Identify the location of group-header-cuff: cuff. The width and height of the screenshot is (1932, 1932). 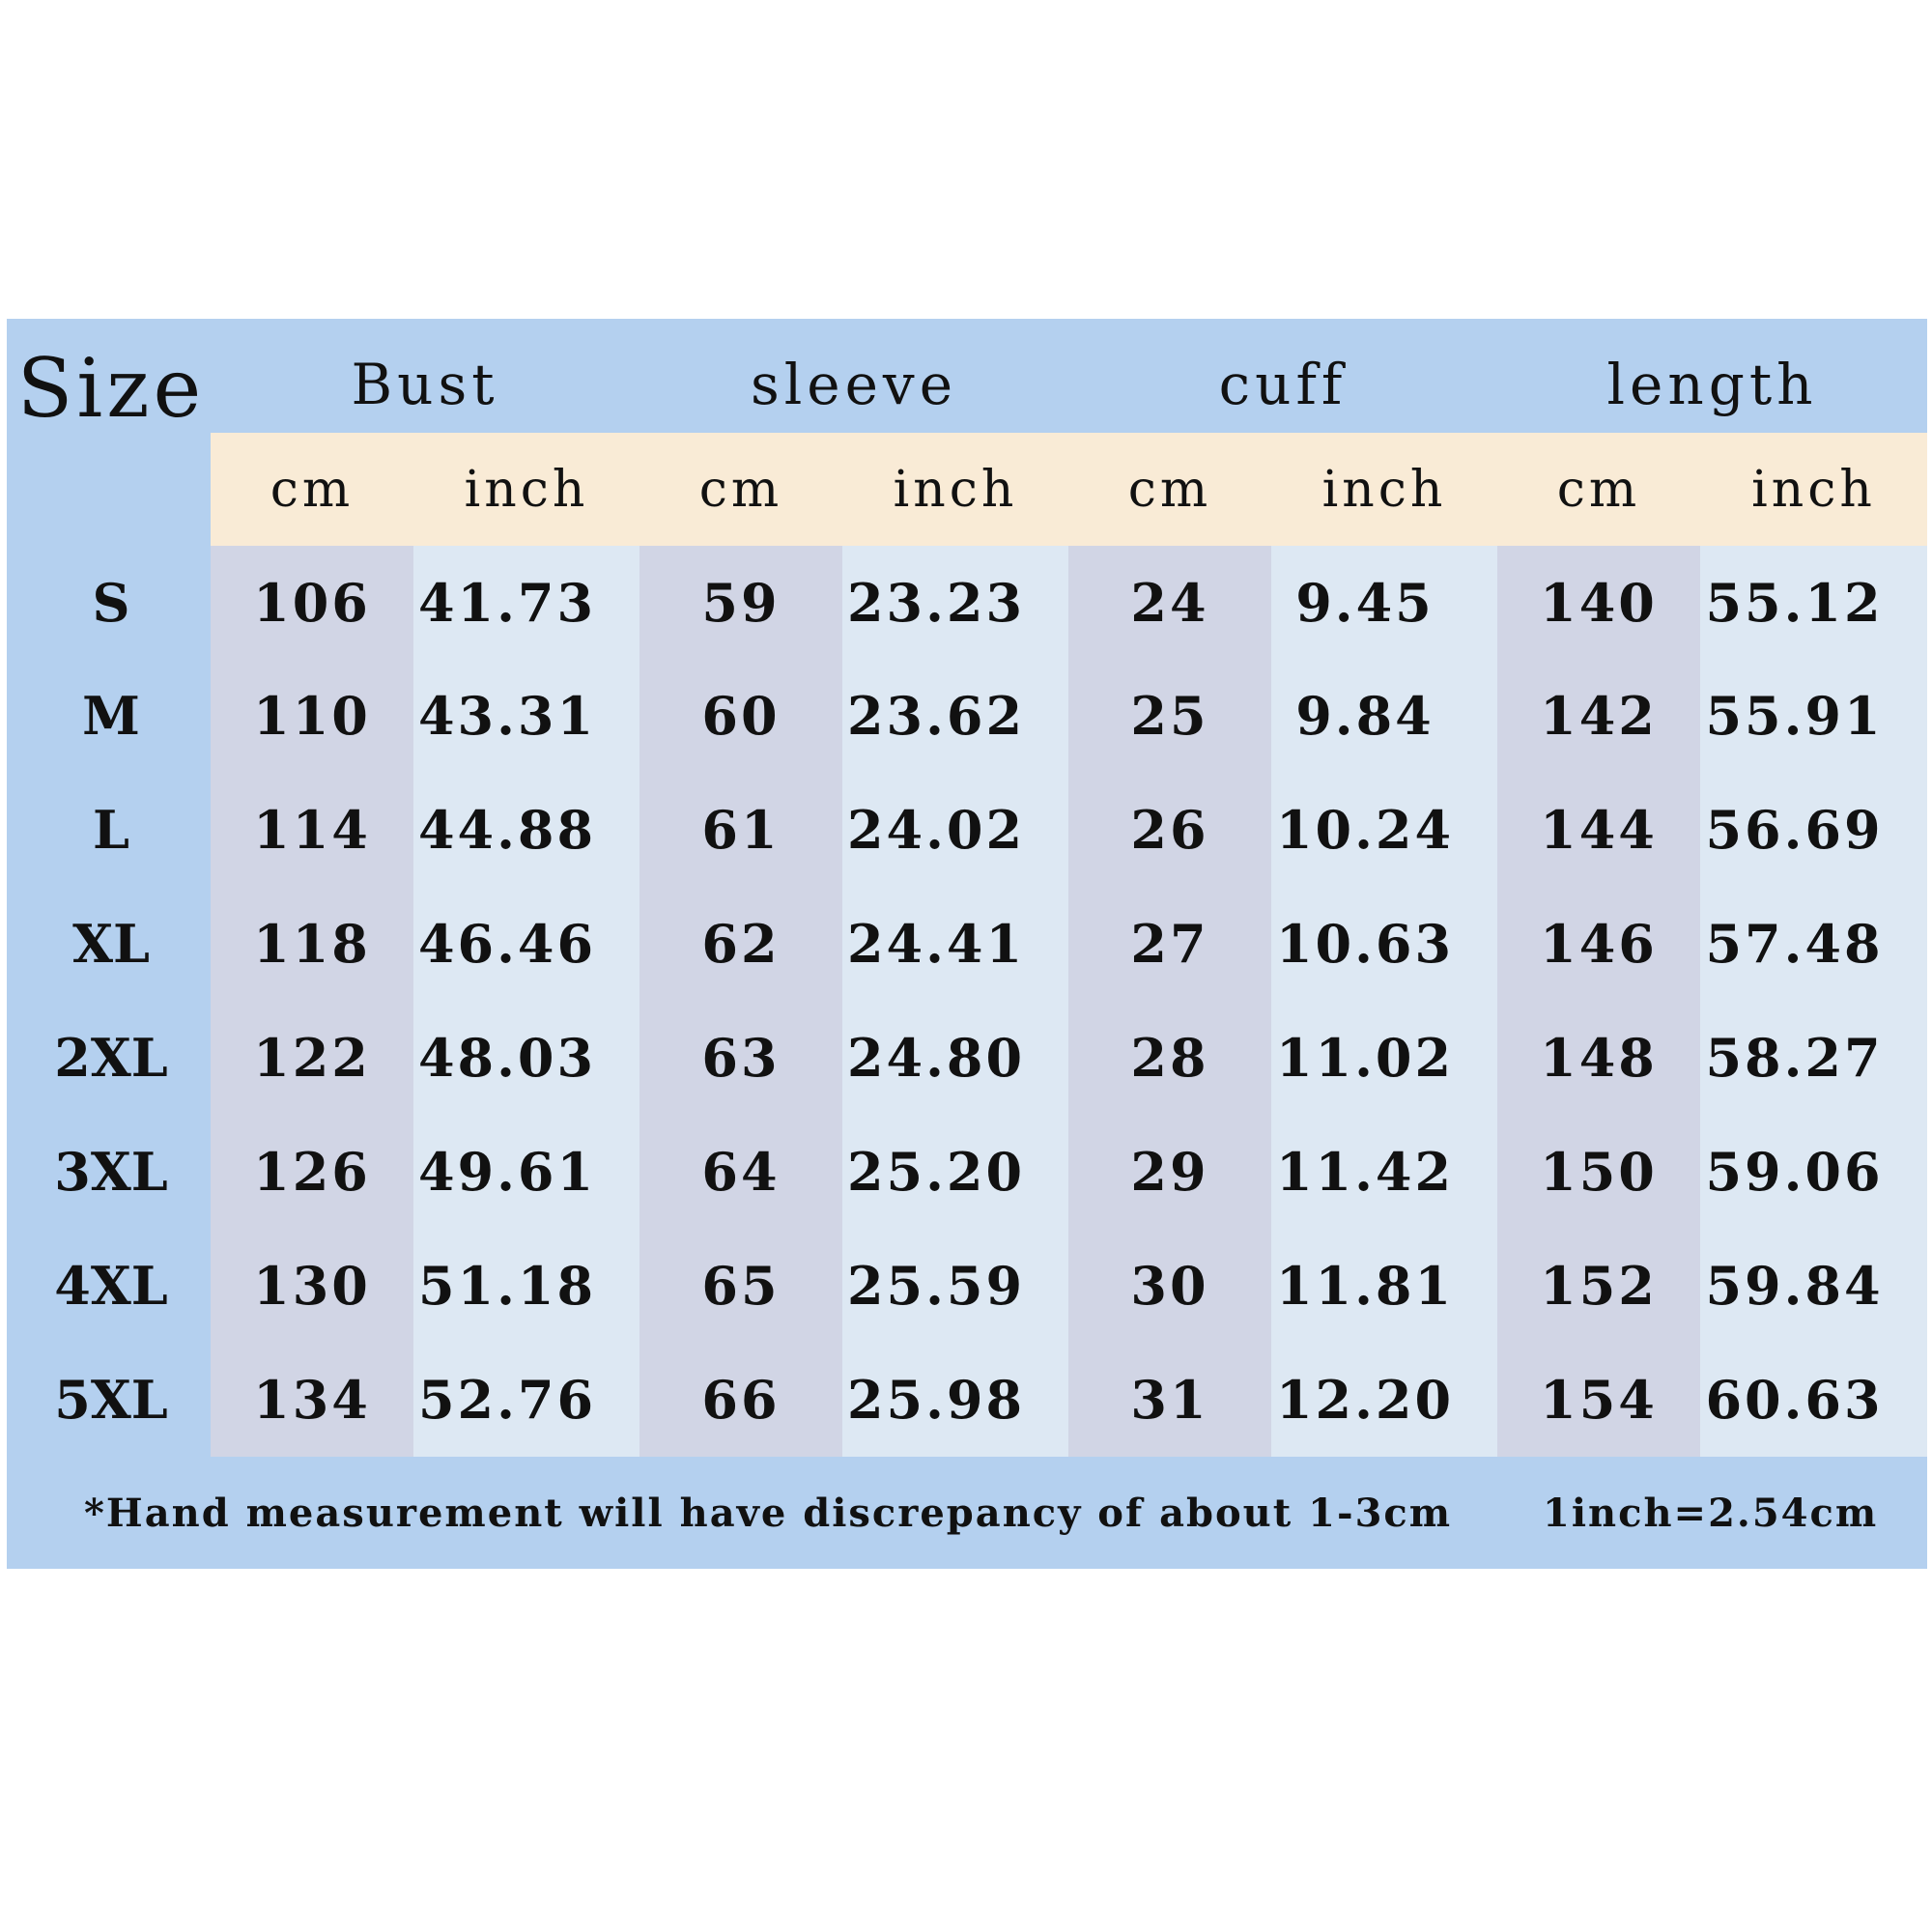
(1283, 384).